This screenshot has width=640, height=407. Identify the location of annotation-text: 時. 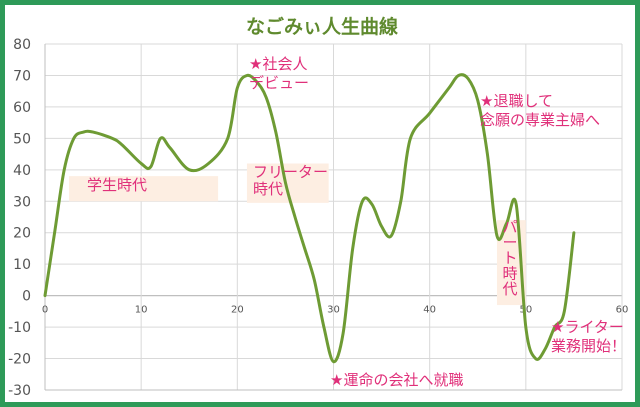
(509, 274).